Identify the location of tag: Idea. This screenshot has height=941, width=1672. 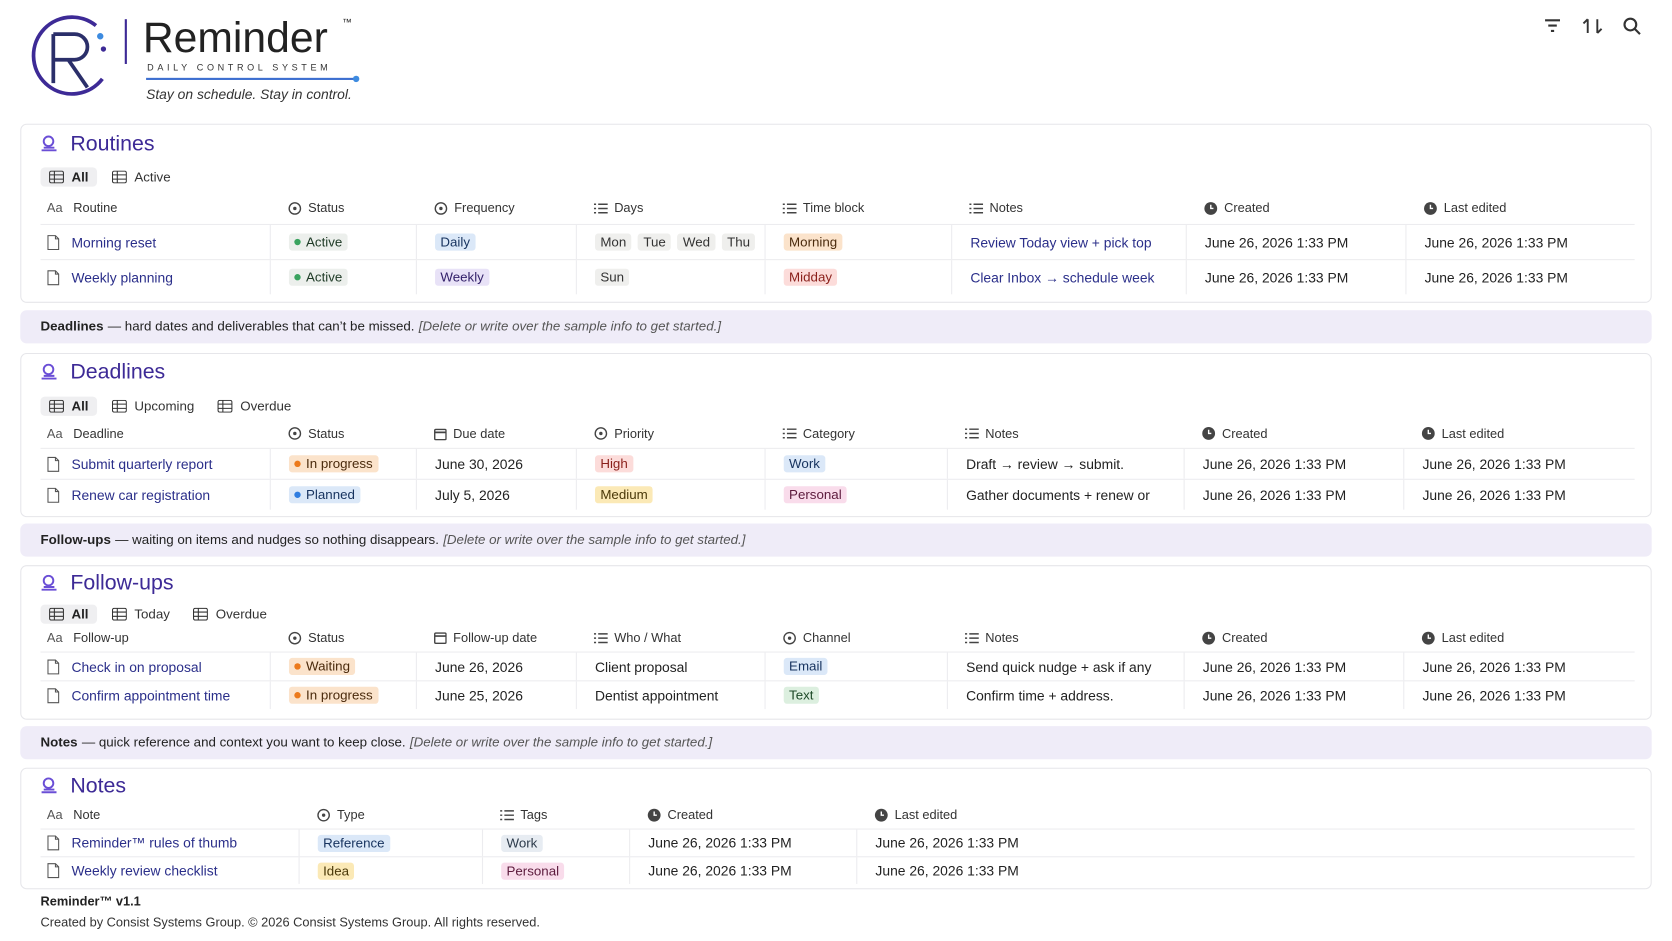
(336, 871).